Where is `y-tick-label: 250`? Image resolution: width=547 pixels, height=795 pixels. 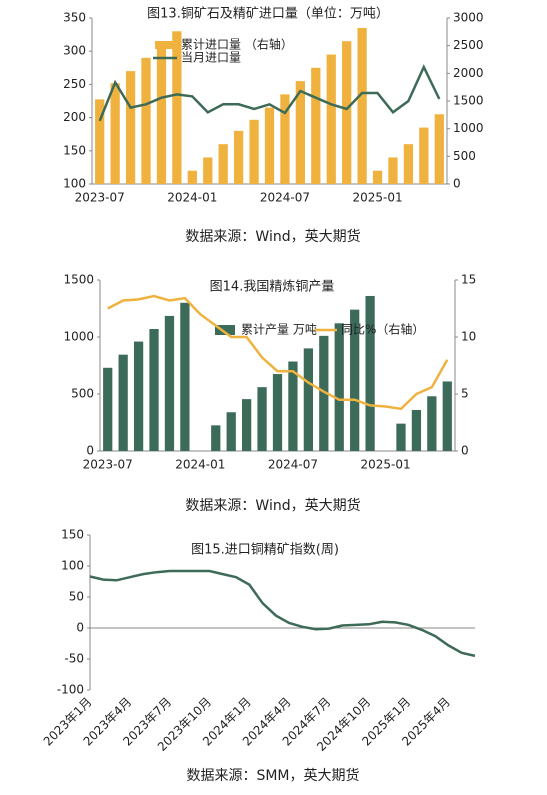
y-tick-label: 250 is located at coordinates (74, 84).